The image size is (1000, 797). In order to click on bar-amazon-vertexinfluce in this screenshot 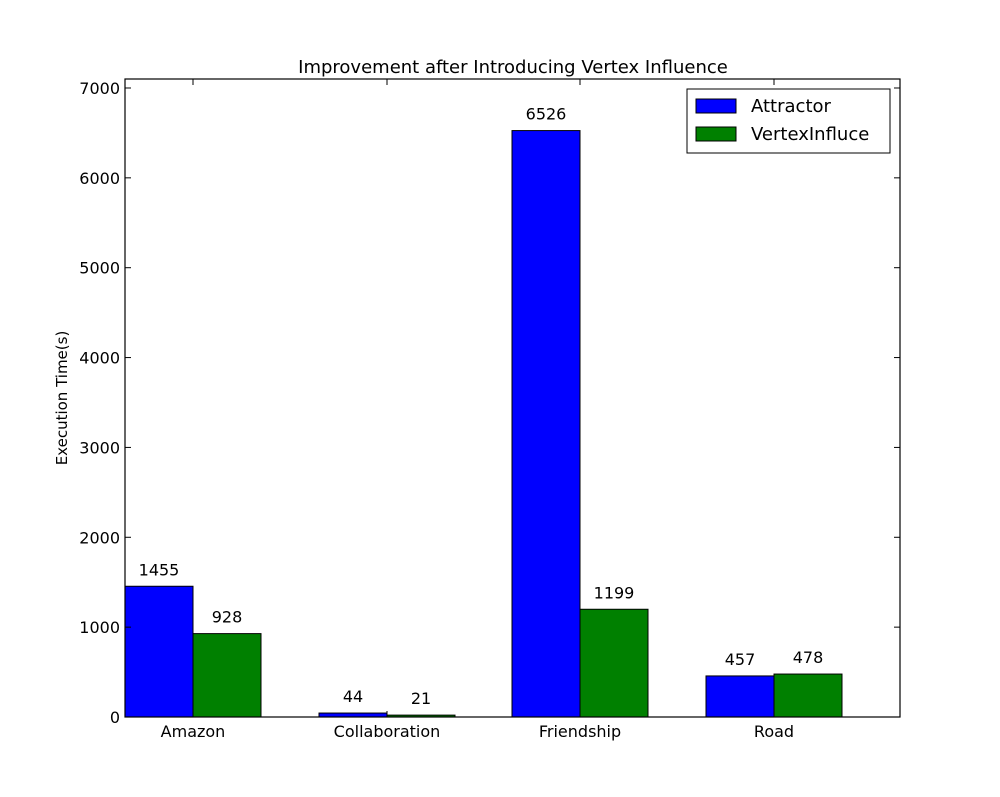, I will do `click(227, 675)`.